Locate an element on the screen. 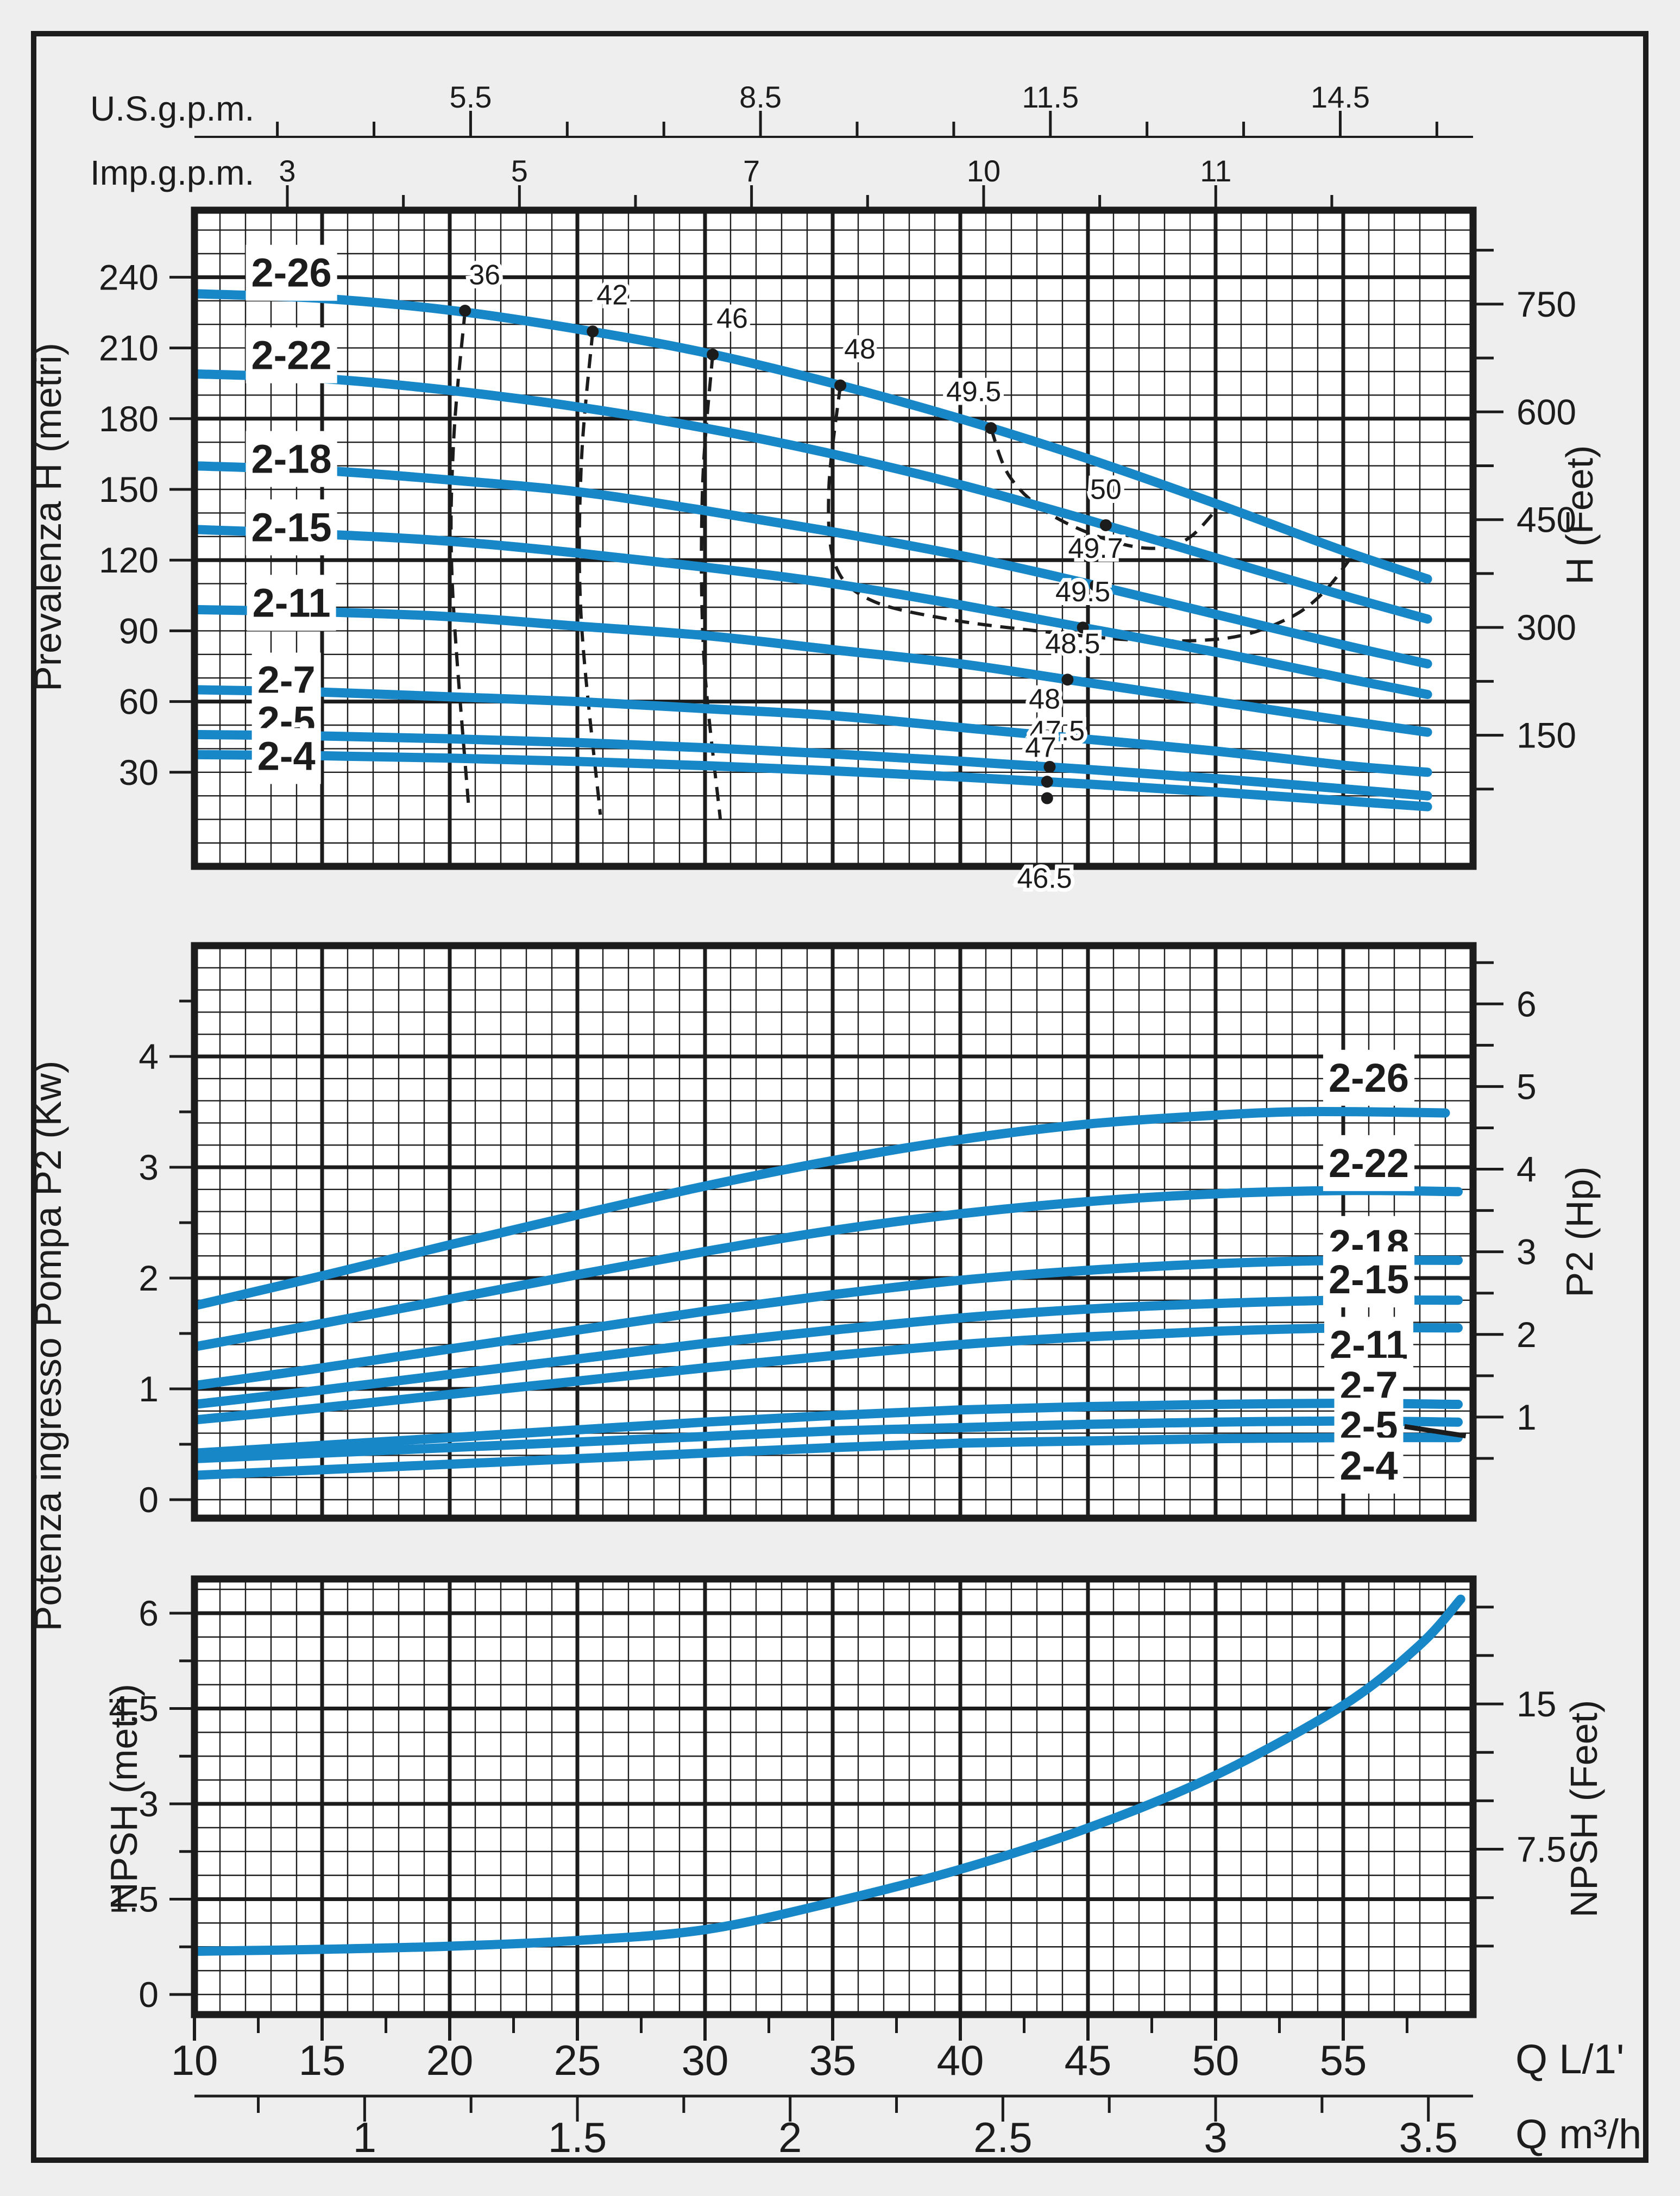  flow-m3h-tick-2.5: 2.5 is located at coordinates (1003, 2137).